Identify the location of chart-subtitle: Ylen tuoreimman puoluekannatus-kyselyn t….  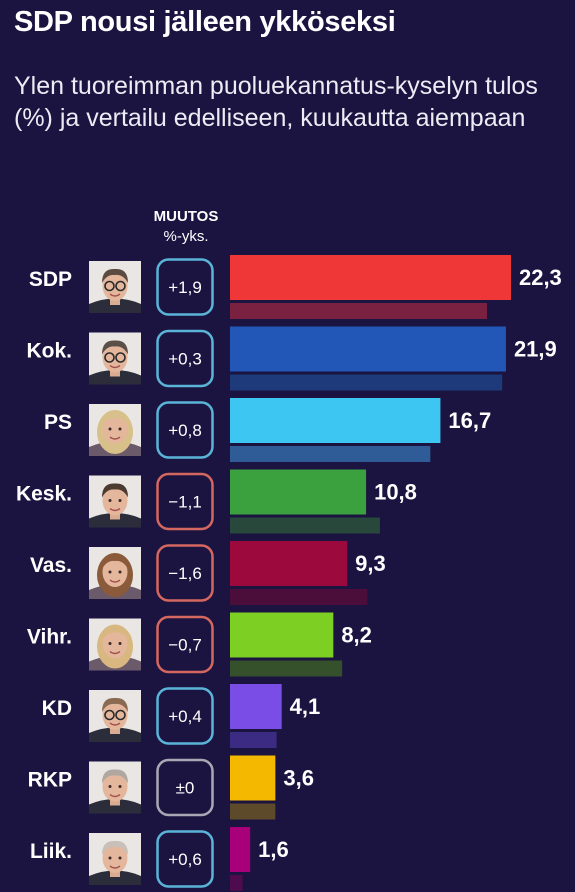
(276, 102).